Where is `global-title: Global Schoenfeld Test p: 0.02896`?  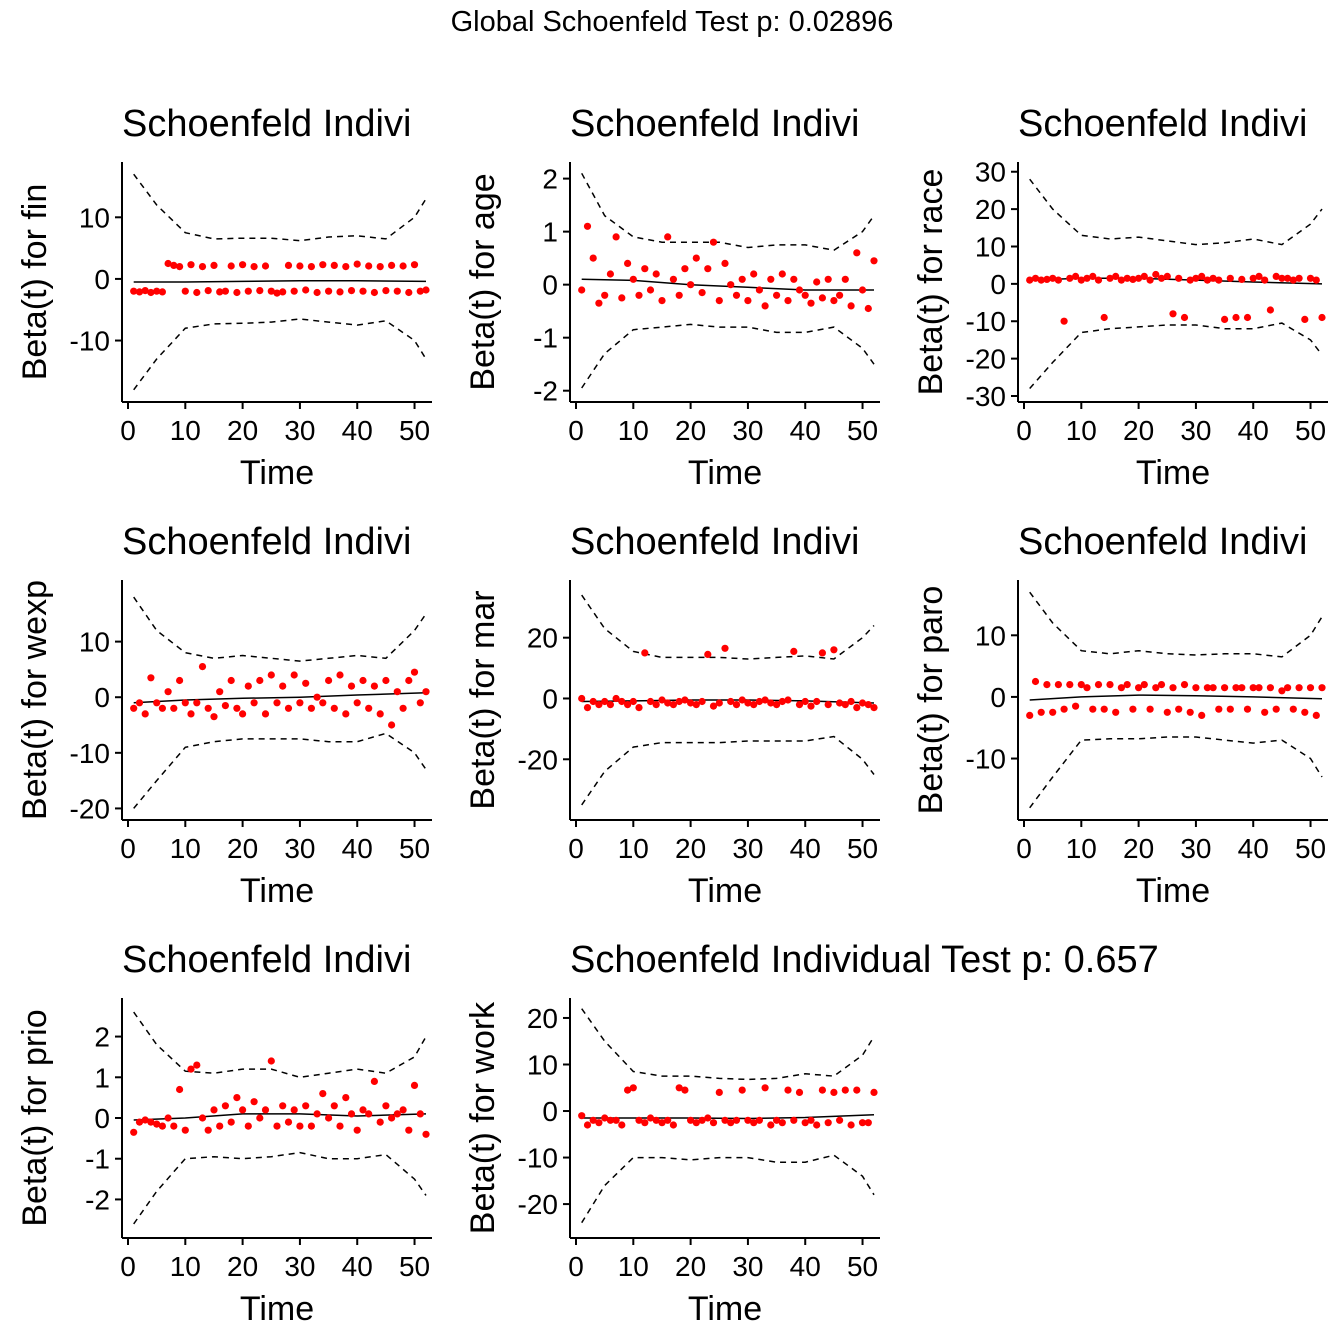
global-title: Global Schoenfeld Test p: 0.02896 is located at coordinates (672, 22).